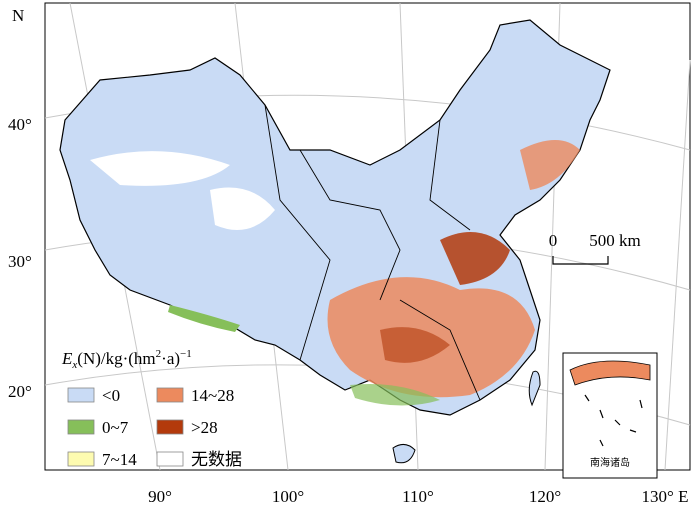 This screenshot has width=700, height=516. I want to click on longitude-label: 110°, so click(418, 496).